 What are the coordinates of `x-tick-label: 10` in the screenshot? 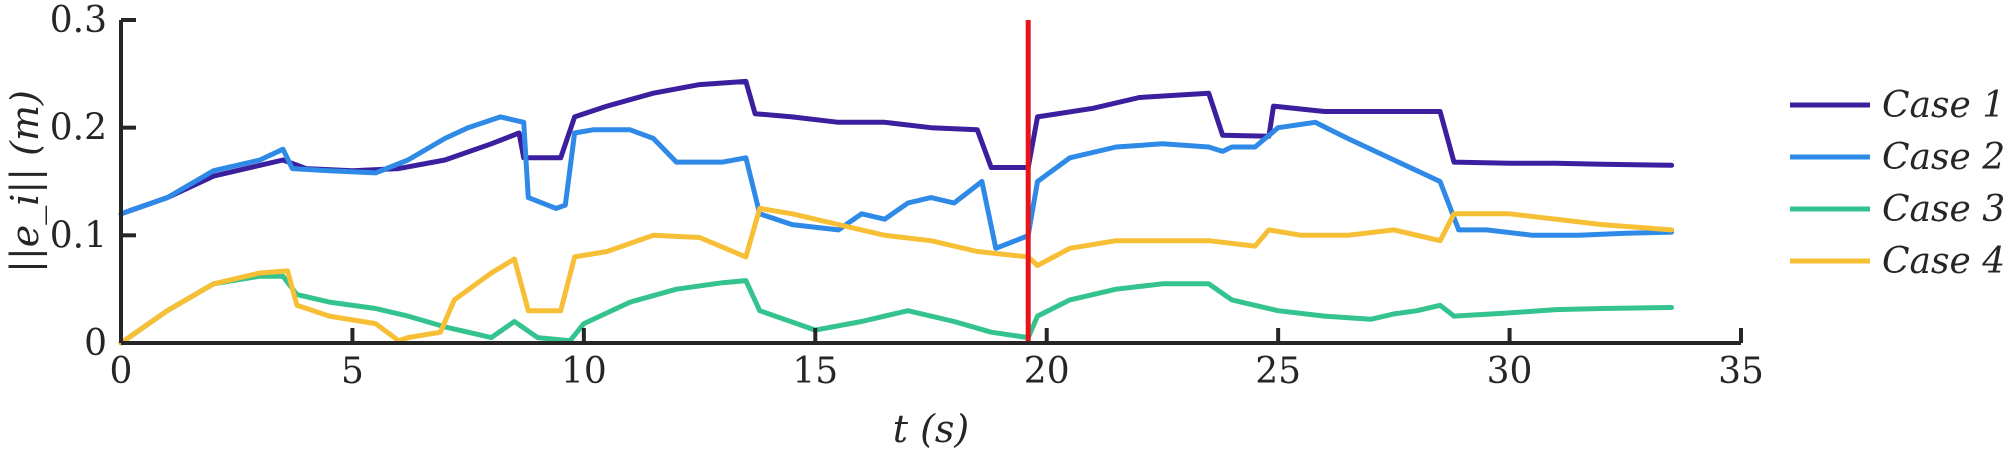 It's located at (584, 371).